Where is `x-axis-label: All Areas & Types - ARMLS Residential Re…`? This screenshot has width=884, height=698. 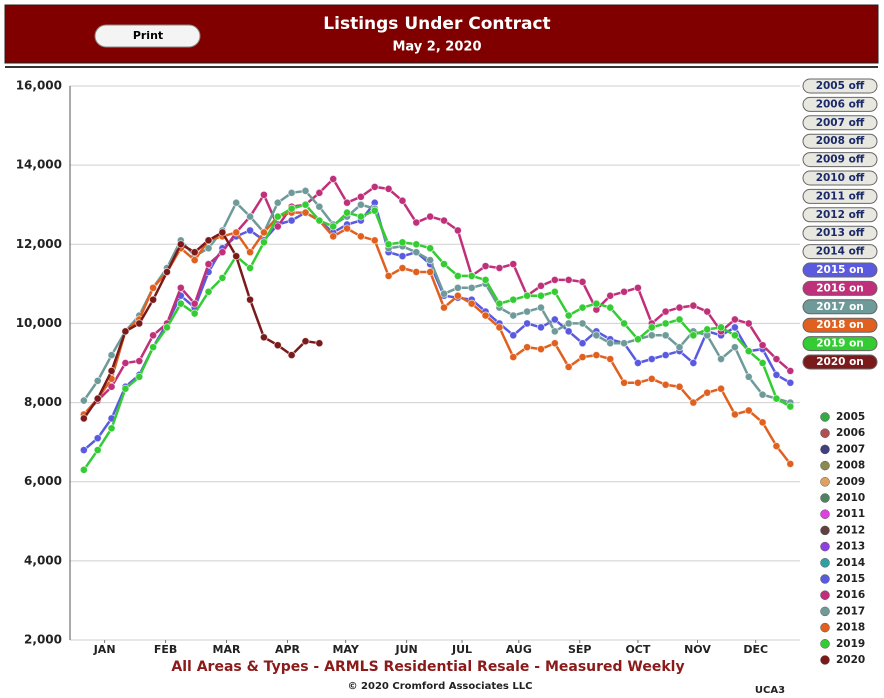
x-axis-label: All Areas & Types - ARMLS Residential Re… is located at coordinates (427, 667).